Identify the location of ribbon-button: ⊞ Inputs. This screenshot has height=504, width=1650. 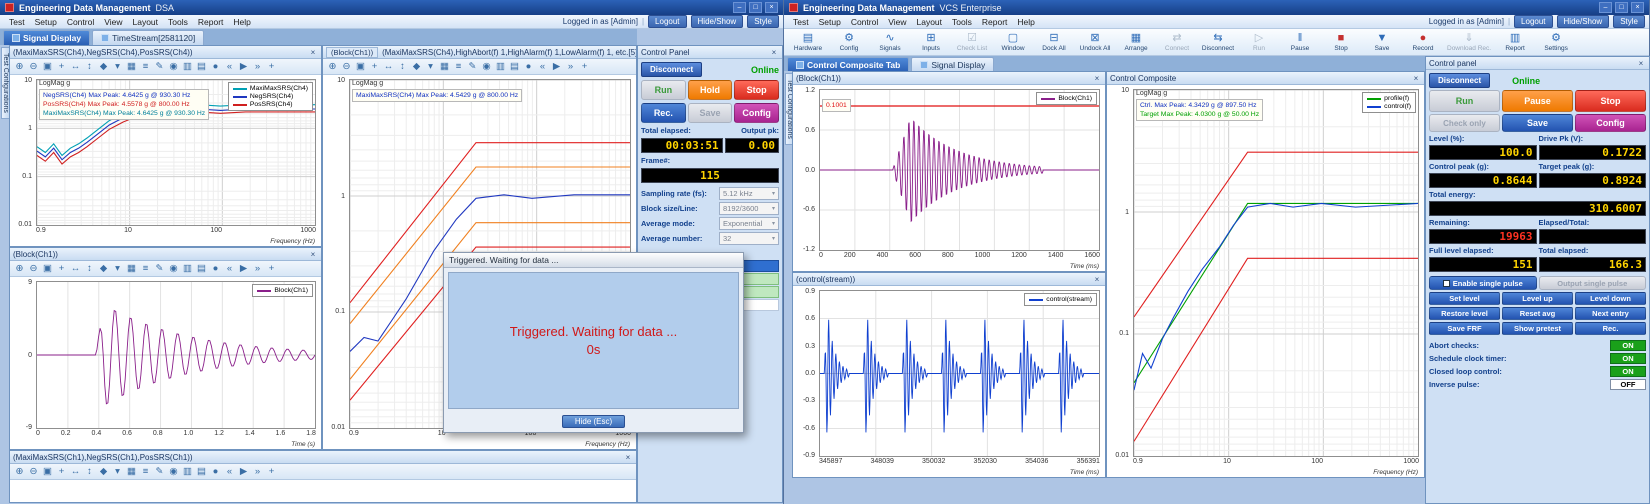
(931, 42).